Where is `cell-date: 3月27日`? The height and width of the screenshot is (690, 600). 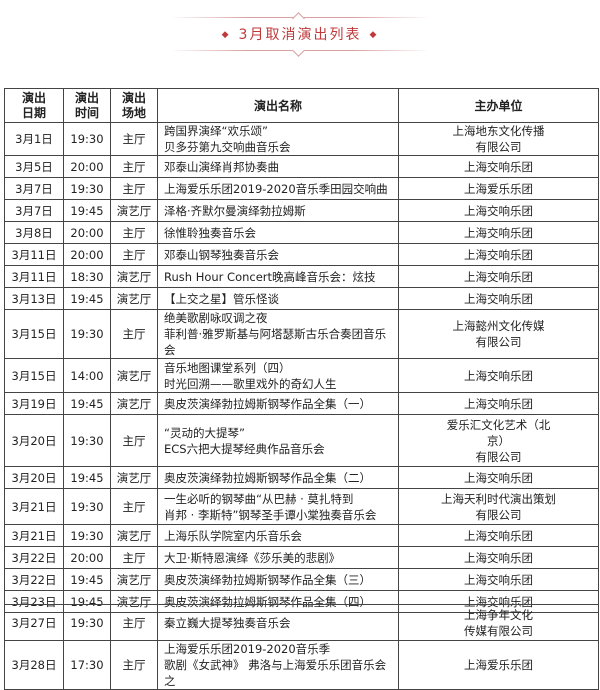
cell-date: 3月27日 is located at coordinates (34, 622).